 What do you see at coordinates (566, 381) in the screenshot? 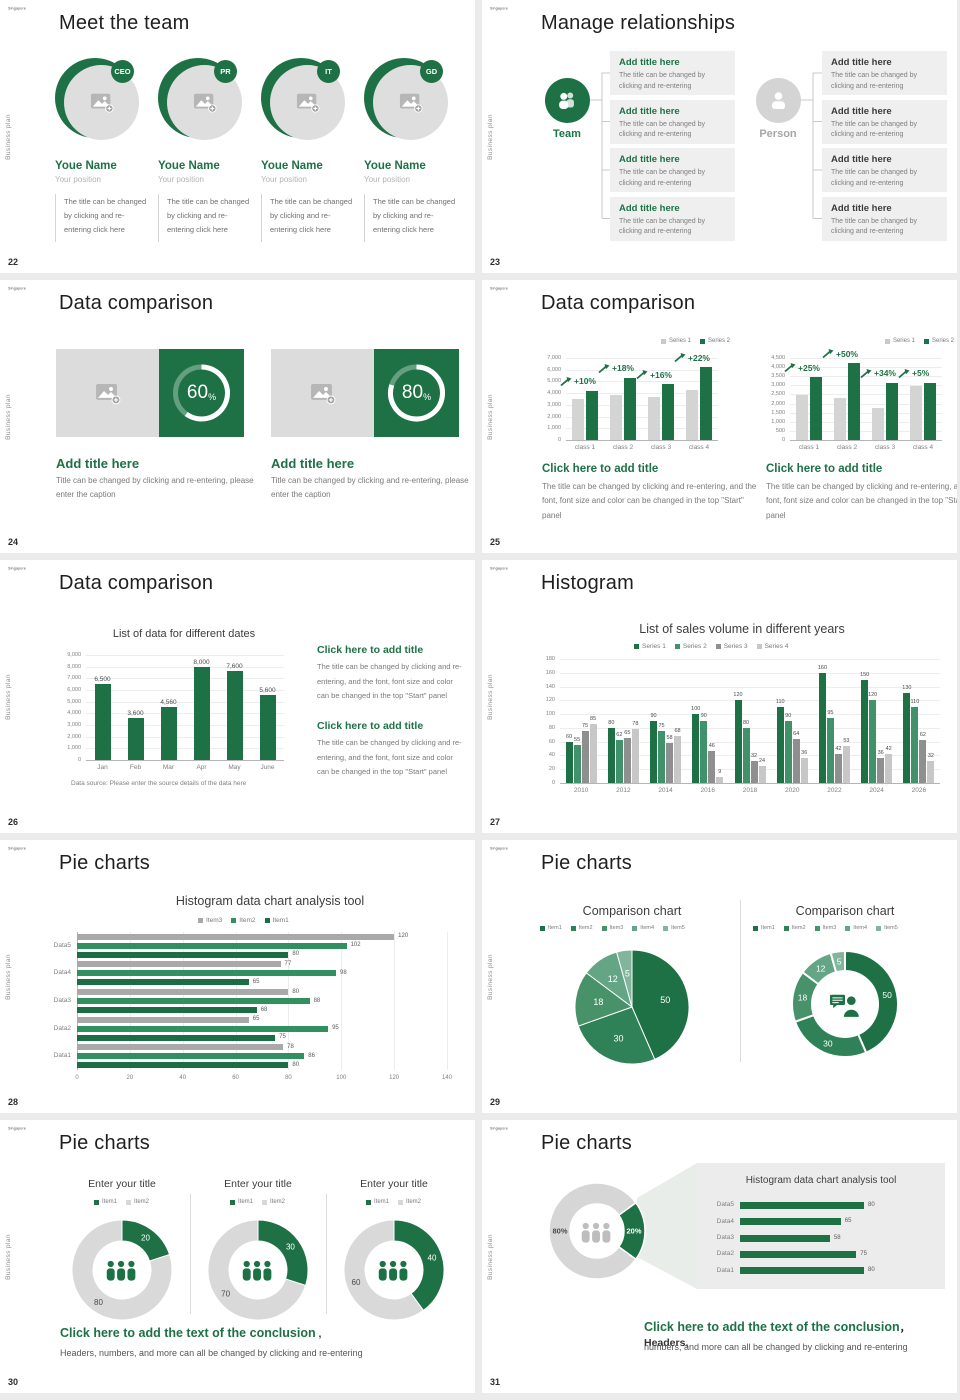
I see `growth-arrow-icon` at bounding box center [566, 381].